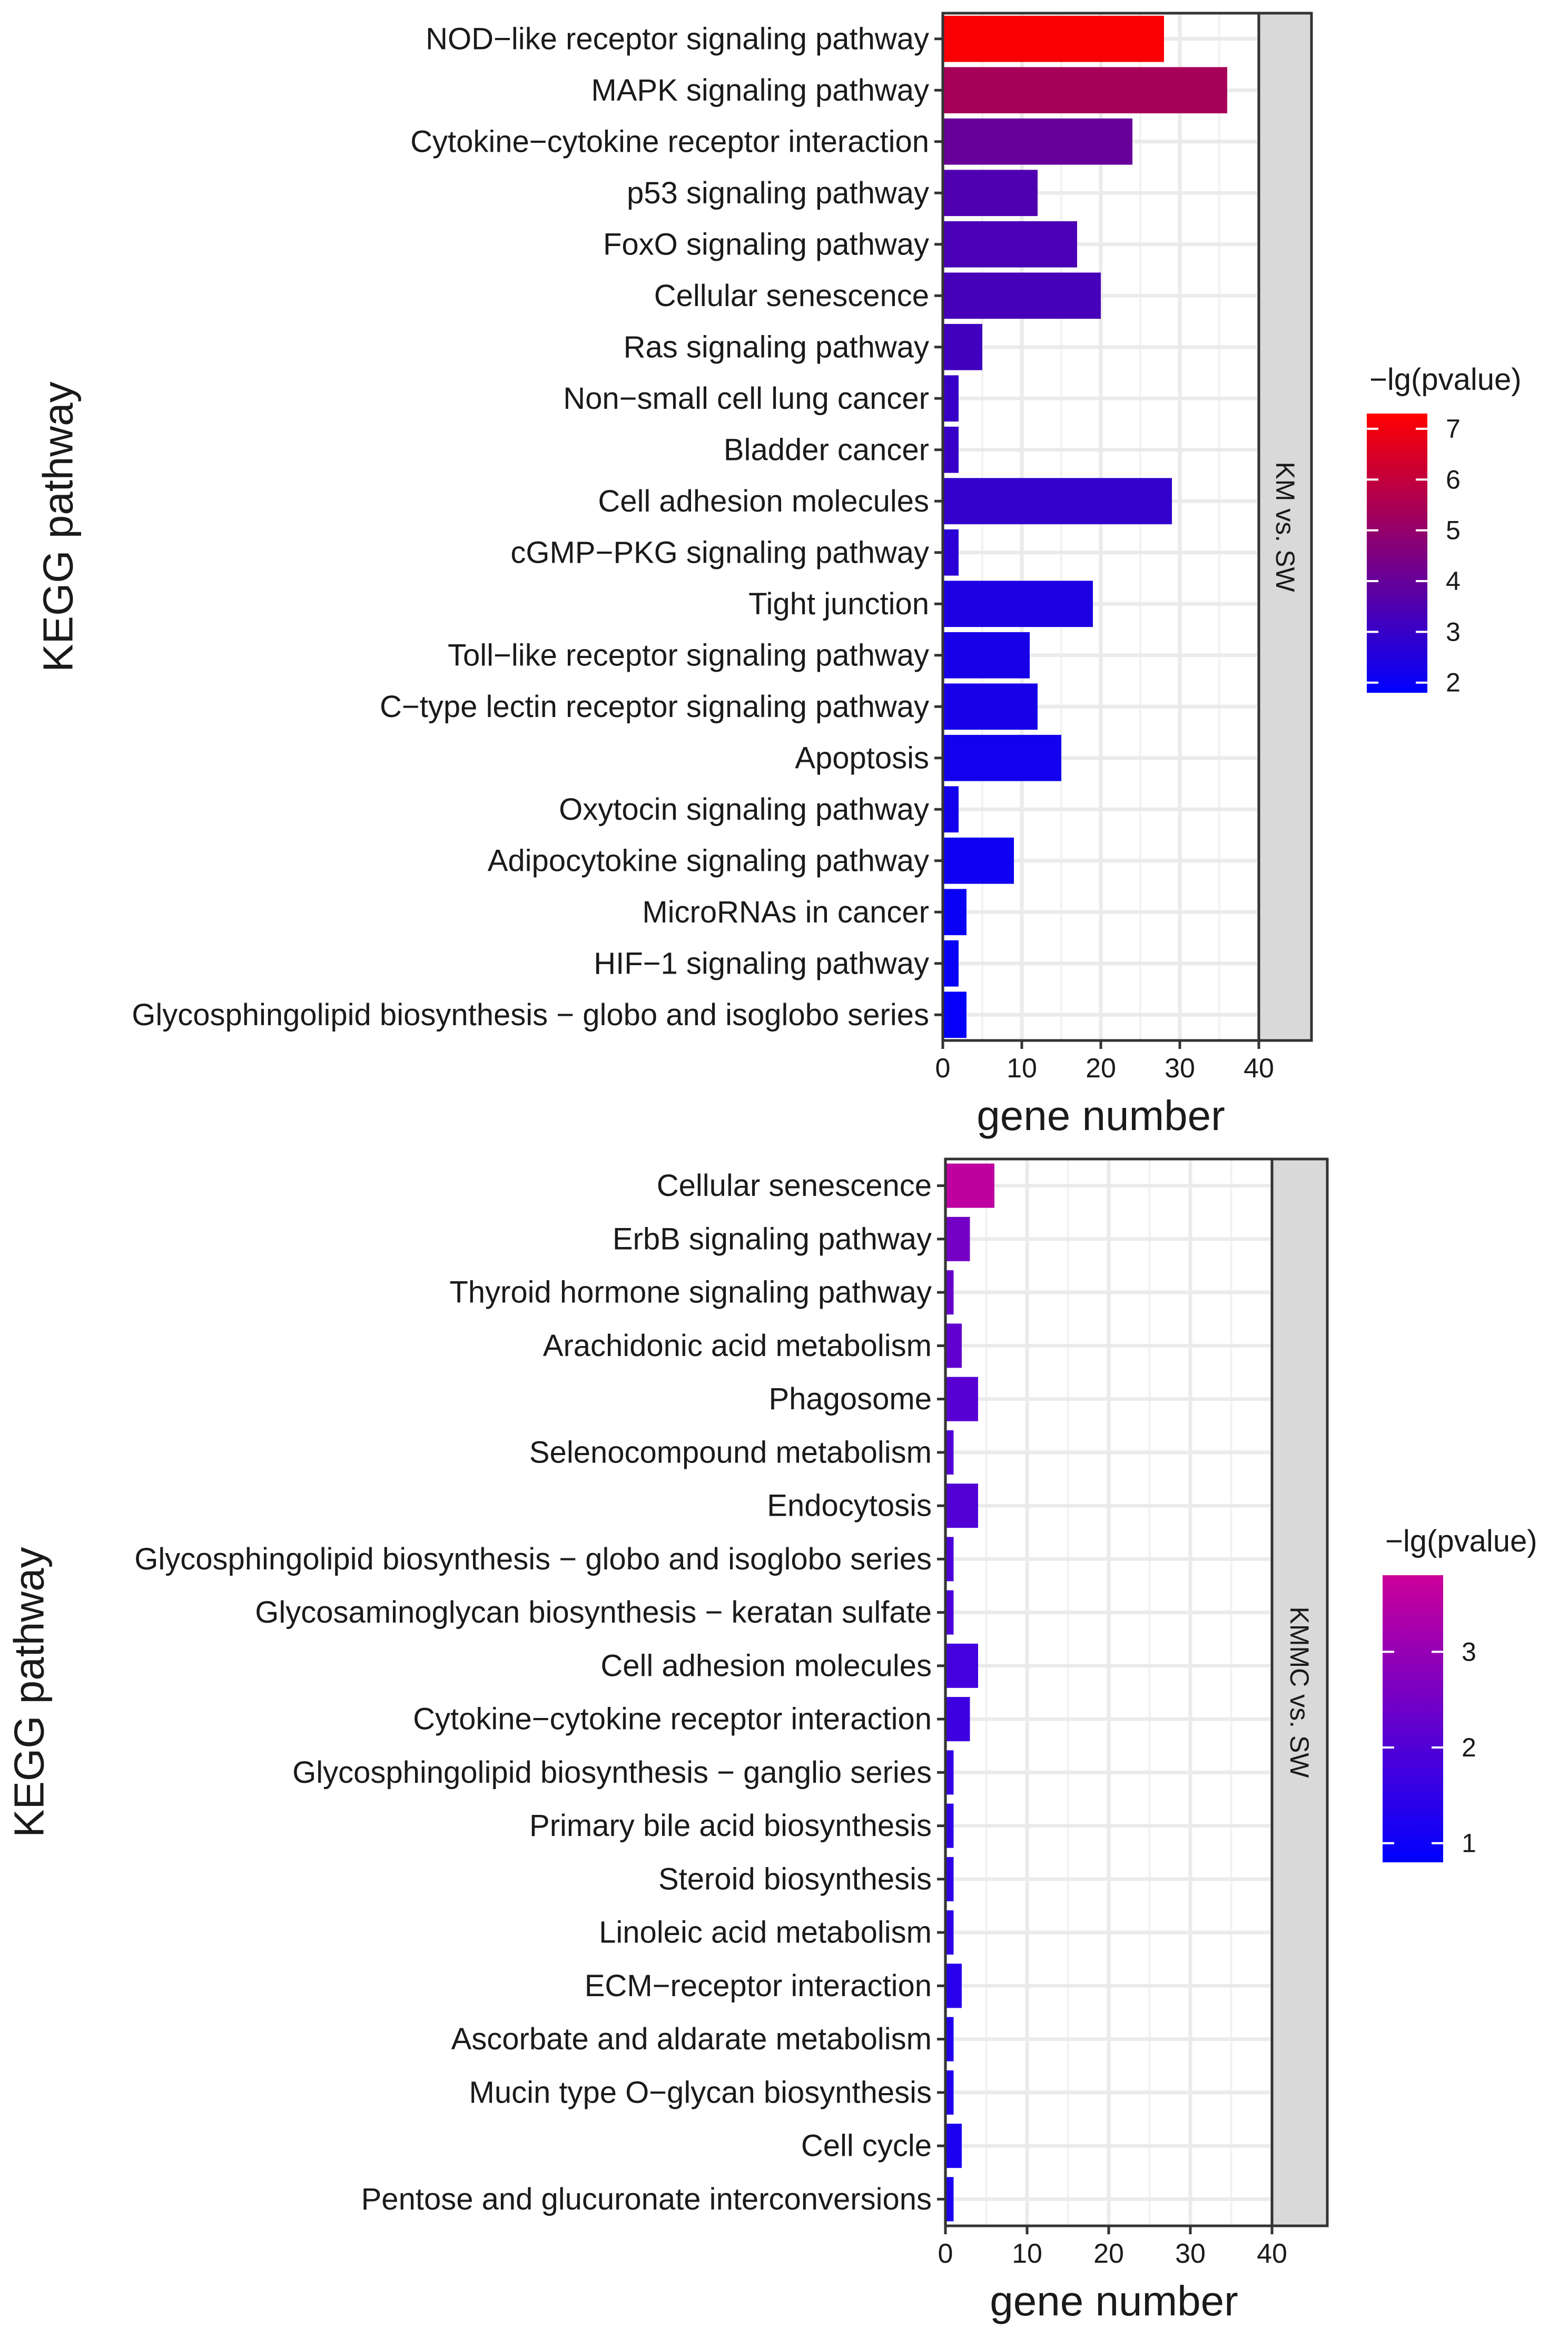 The image size is (1568, 2327). I want to click on category-label: Ras signaling pathway, so click(776, 347).